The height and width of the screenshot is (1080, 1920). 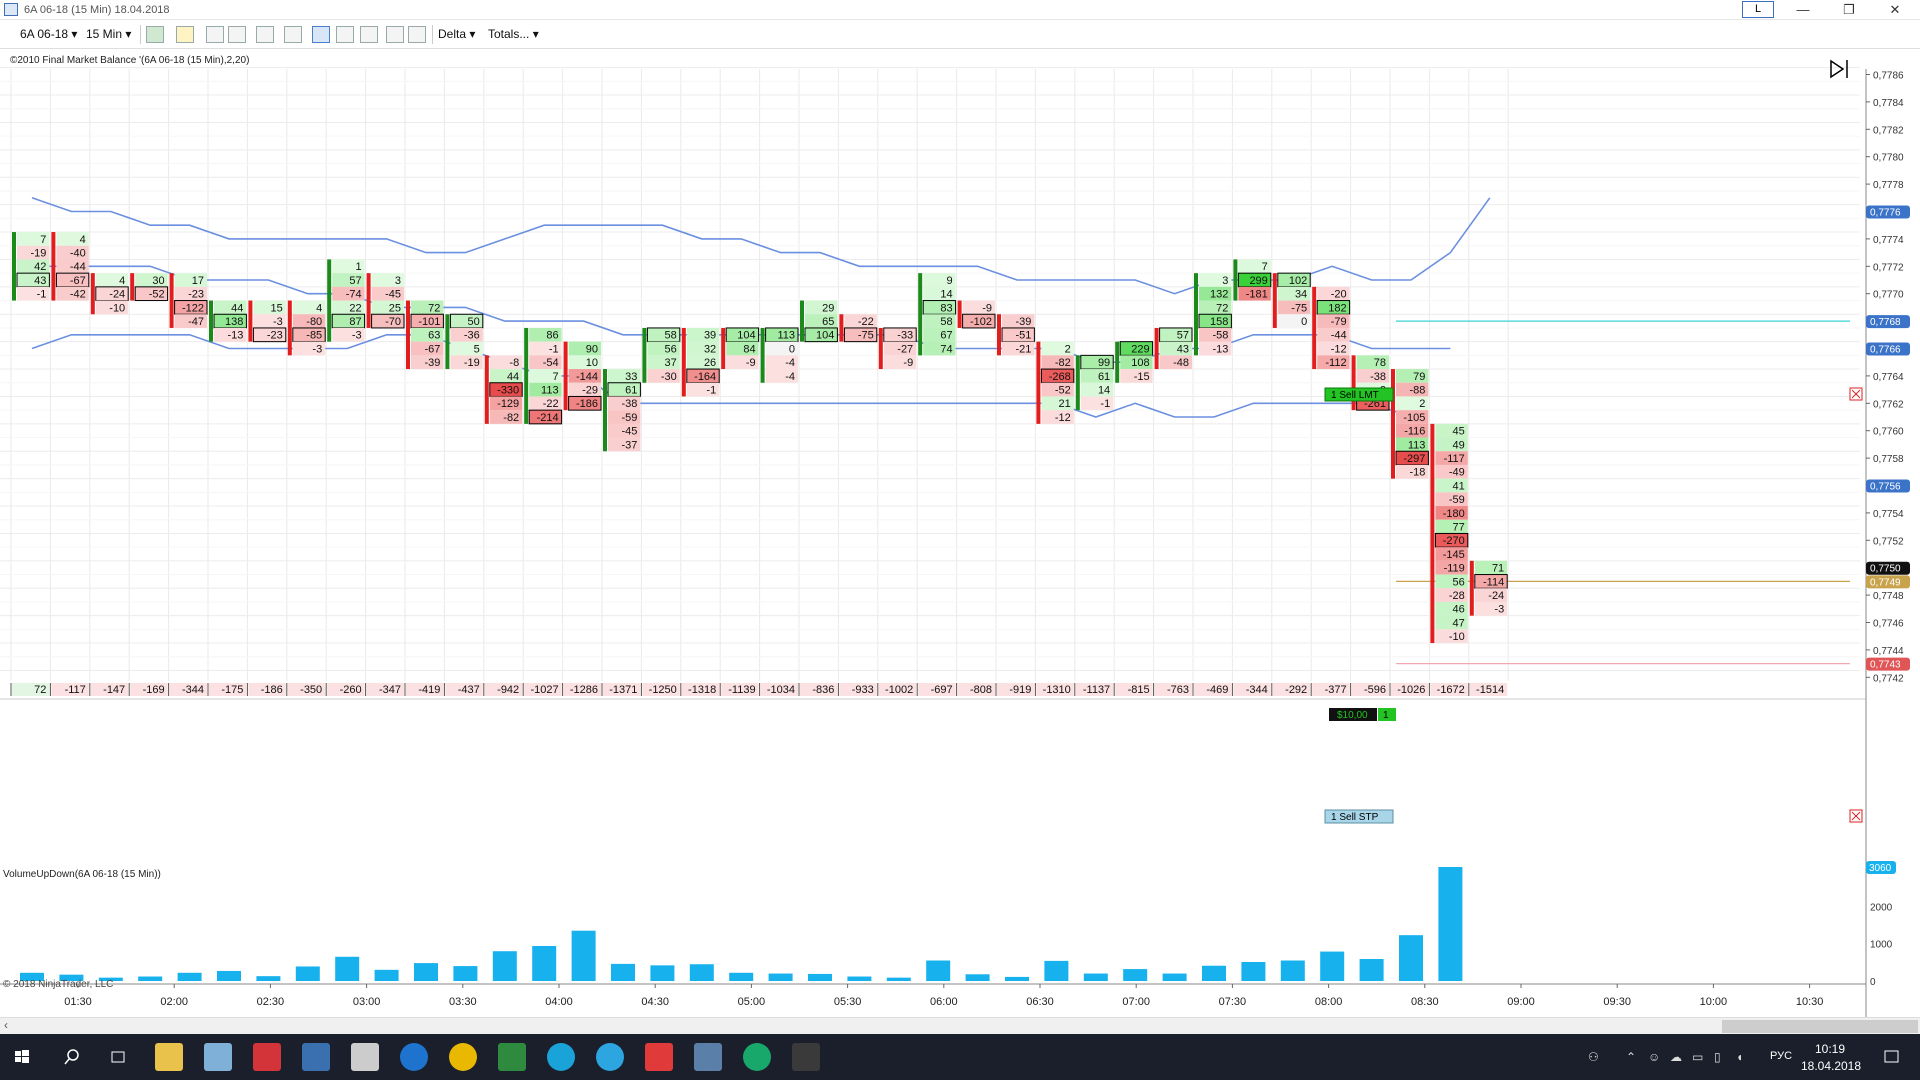 I want to click on footprint-bar: 44 138 -13, so click(x=228, y=321).